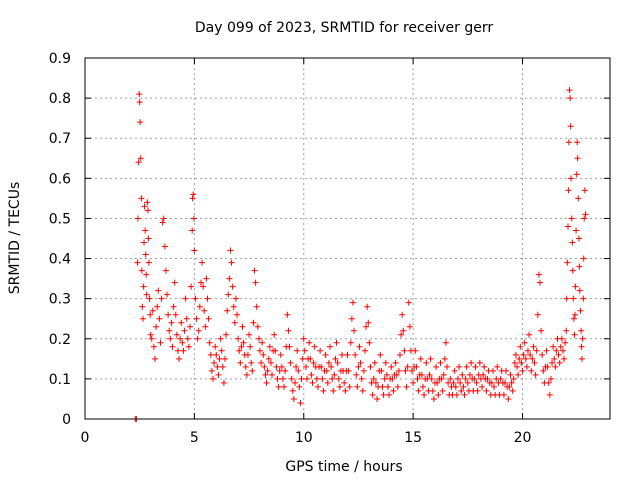  What do you see at coordinates (343, 467) in the screenshot?
I see `x-axis-title: GPS time / hours` at bounding box center [343, 467].